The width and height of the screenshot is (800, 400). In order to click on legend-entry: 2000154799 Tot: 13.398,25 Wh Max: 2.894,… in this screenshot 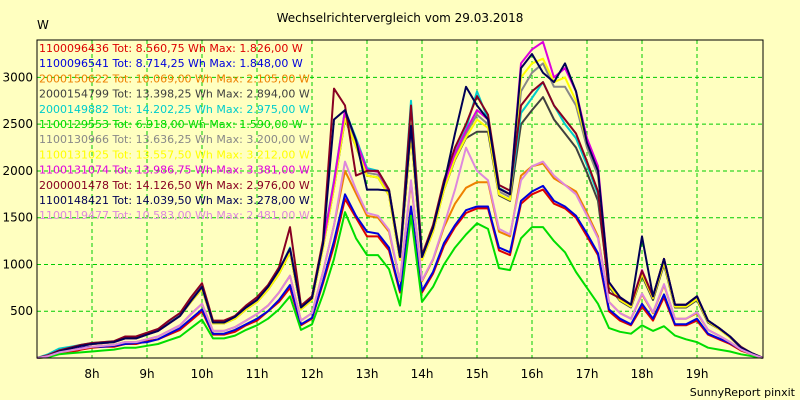, I will do `click(174, 94)`.